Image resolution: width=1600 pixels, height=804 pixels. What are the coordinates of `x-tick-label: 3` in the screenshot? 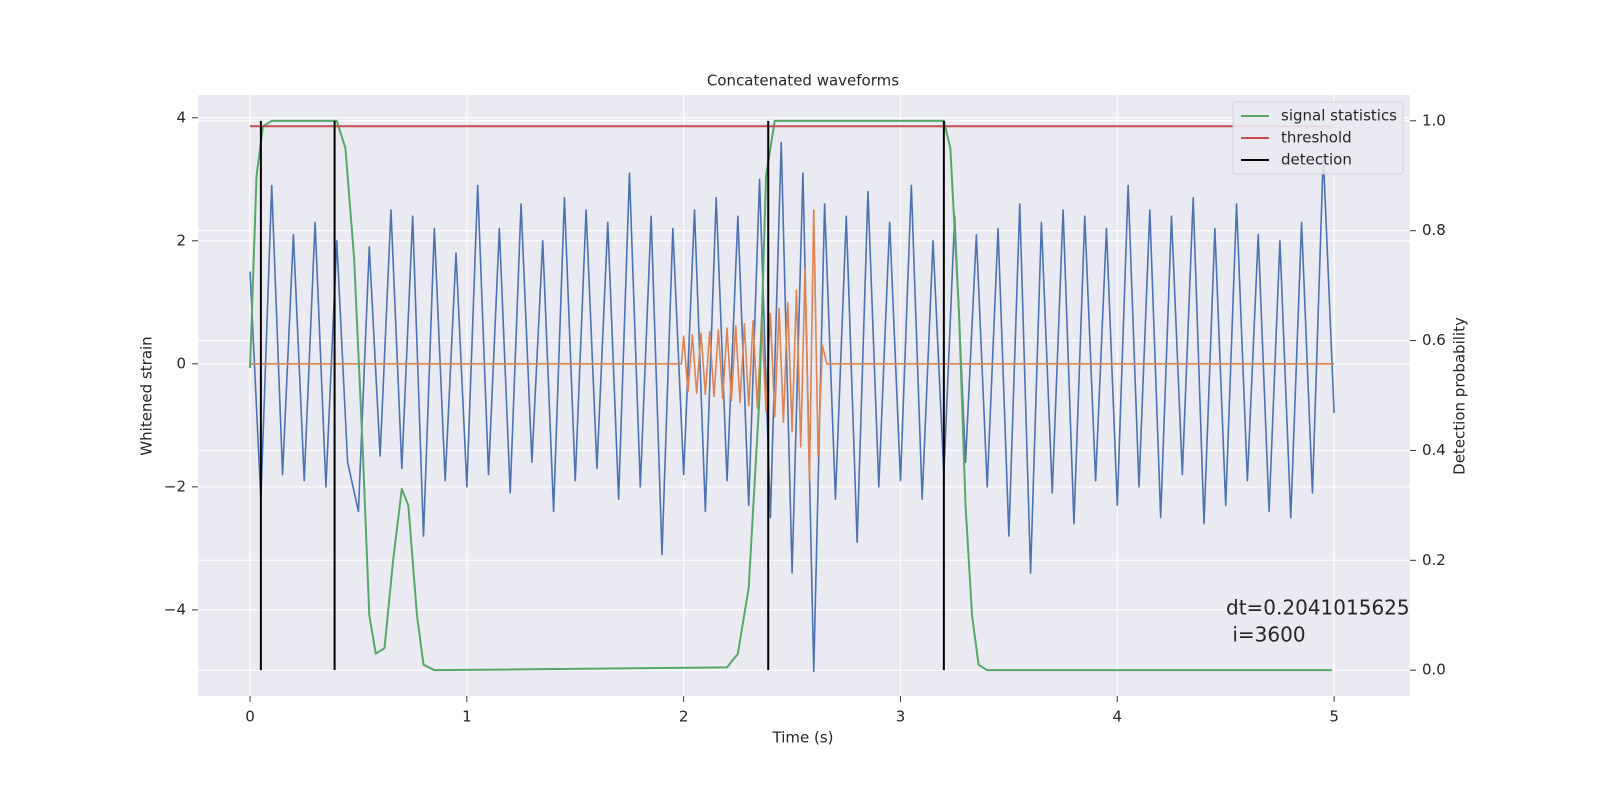 It's located at (901, 717).